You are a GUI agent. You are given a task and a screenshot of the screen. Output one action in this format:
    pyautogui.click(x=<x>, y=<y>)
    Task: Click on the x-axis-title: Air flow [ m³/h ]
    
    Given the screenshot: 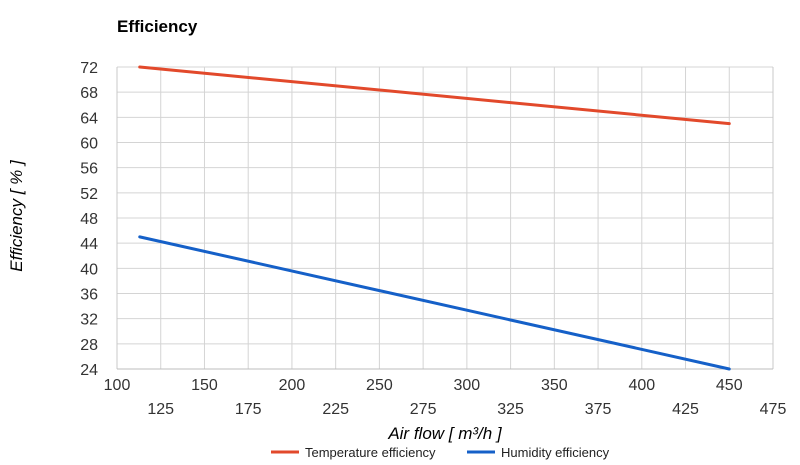 What is the action you would take?
    pyautogui.click(x=445, y=433)
    